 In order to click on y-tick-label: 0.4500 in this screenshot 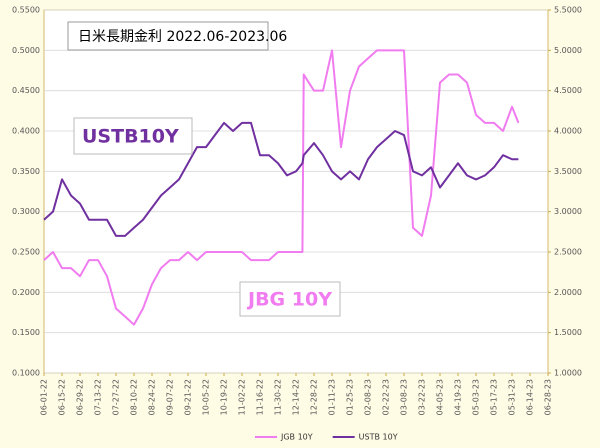, I will do `click(26, 90)`.